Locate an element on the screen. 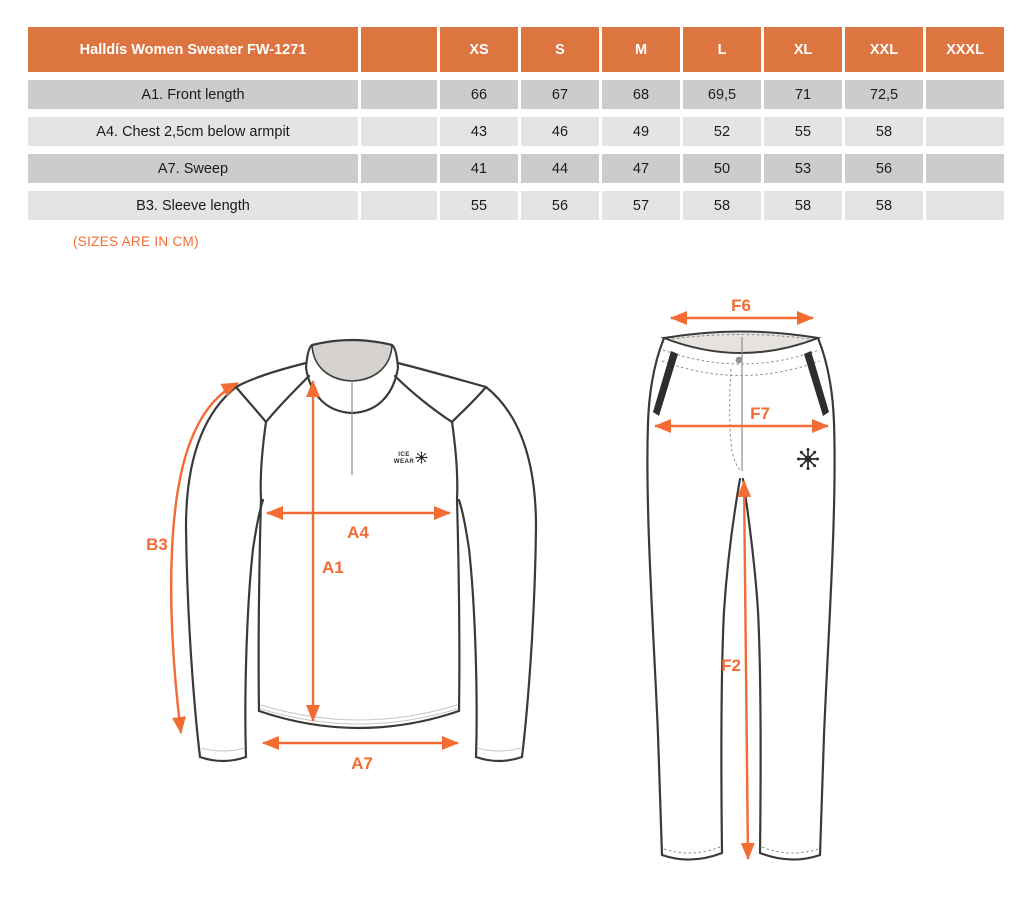 The height and width of the screenshot is (908, 1035). table-row: A7. Sweep 41 44 47 50 53 56 is located at coordinates (516, 168).